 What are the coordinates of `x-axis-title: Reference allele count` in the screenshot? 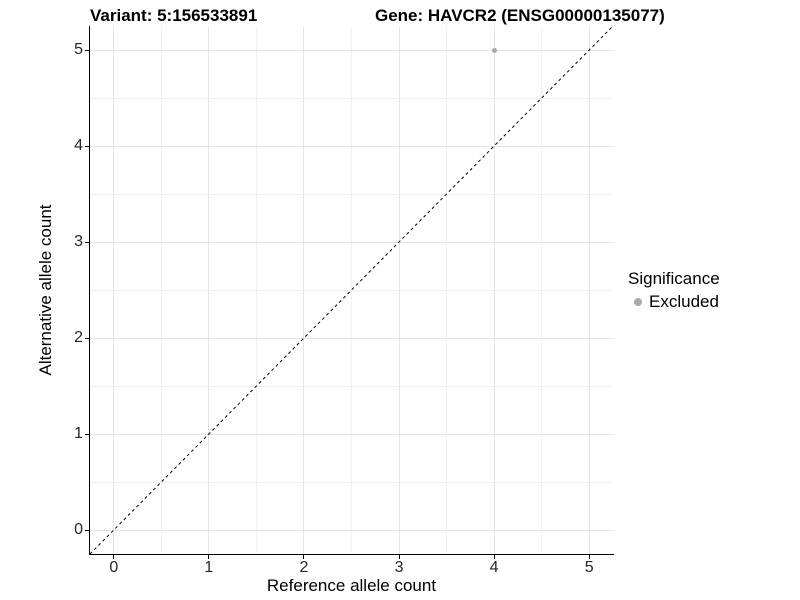 It's located at (351, 585).